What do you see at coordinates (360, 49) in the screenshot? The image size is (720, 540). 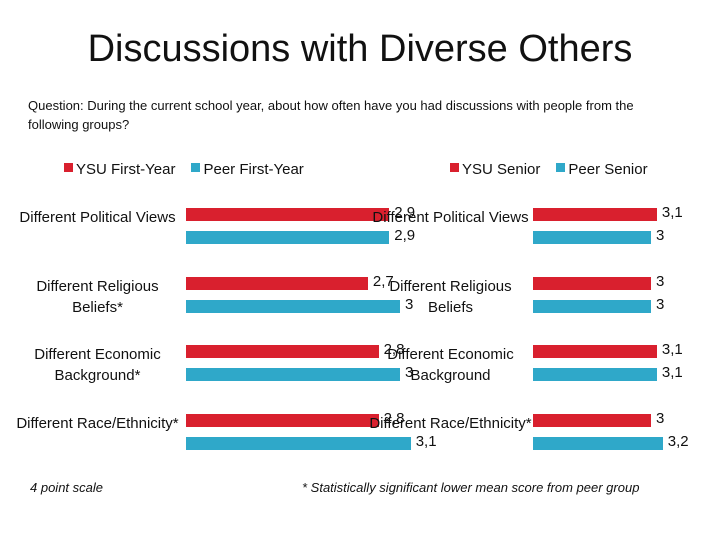 I see `page-title: Discussions with Diverse Others` at bounding box center [360, 49].